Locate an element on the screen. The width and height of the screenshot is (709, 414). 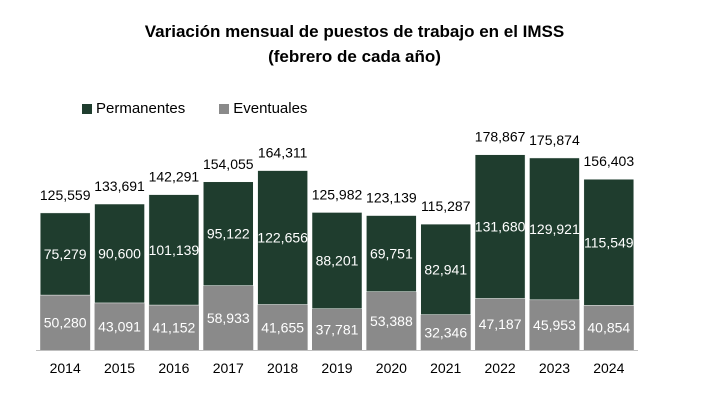
data-label-permanentes: 95,122 is located at coordinates (228, 234).